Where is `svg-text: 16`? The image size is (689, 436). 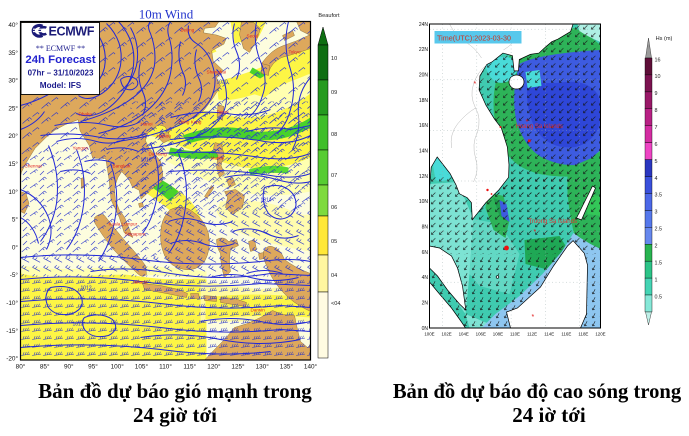 svg-text: 16 is located at coordinates (658, 60).